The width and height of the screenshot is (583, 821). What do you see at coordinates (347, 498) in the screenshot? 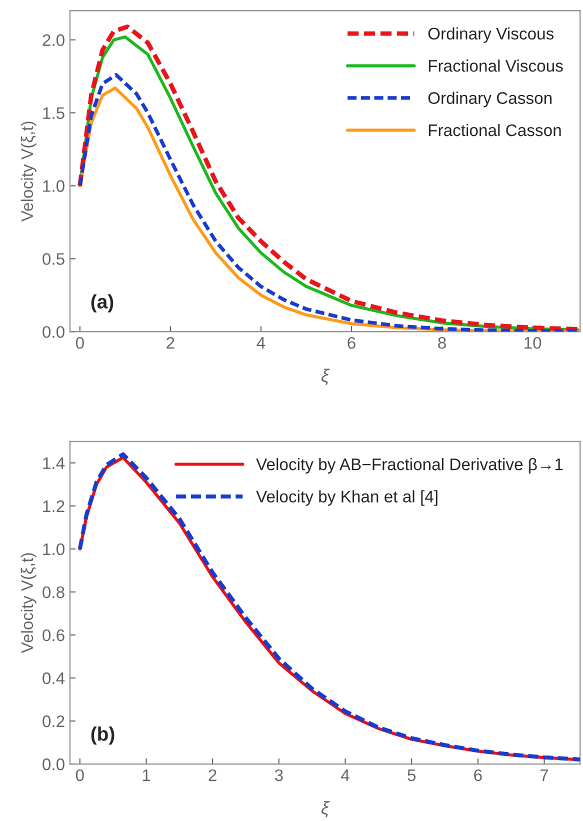
I see `legend-label: Velocity by Khan et al [4]` at bounding box center [347, 498].